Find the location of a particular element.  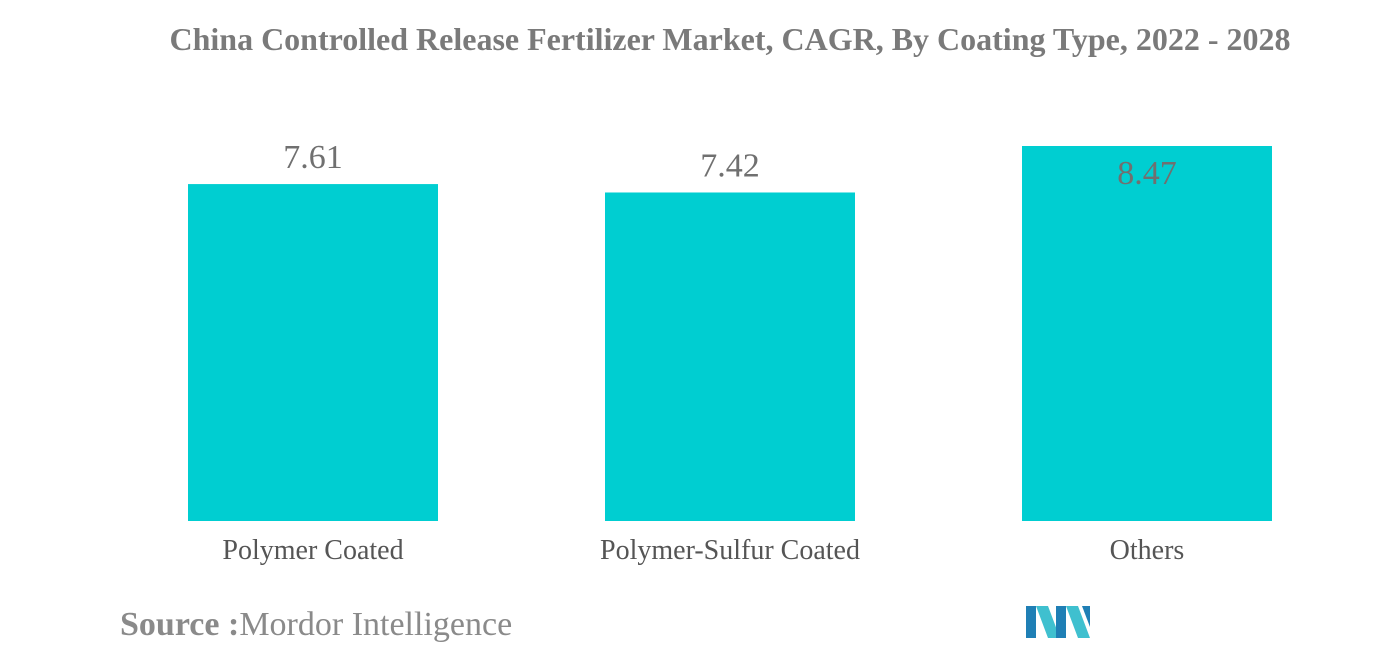

logo-shape-right is located at coordinates (1086, 616).